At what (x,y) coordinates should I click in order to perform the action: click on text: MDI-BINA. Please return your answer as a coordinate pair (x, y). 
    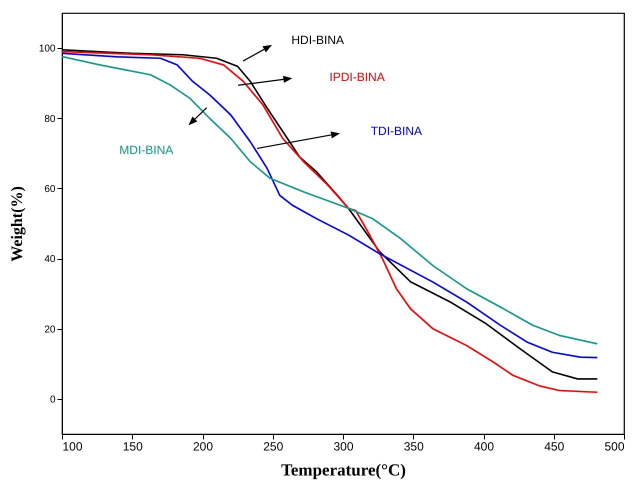
    Looking at the image, I should click on (146, 150).